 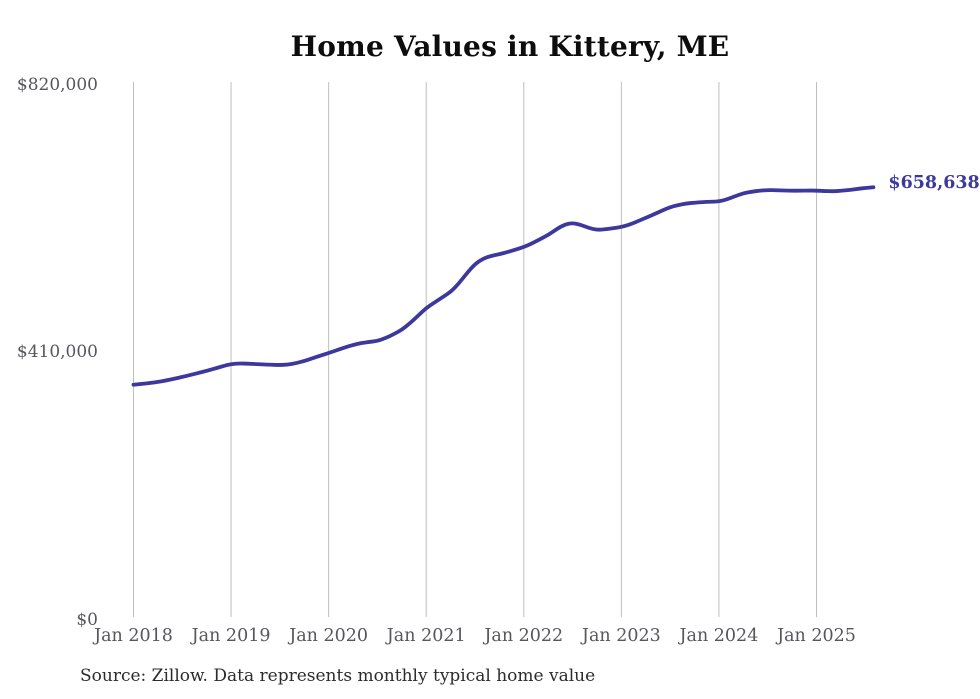 I want to click on x-tick-label: Jan 2022, so click(x=524, y=636).